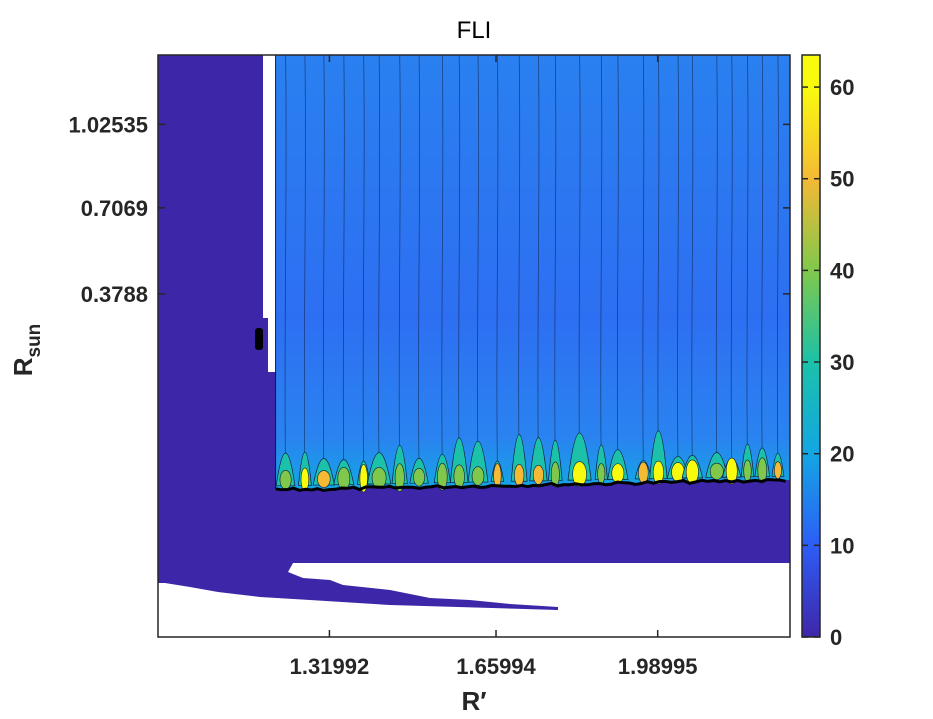 This screenshot has height=719, width=933. I want to click on y-tick-label: 1.02535, so click(108, 124).